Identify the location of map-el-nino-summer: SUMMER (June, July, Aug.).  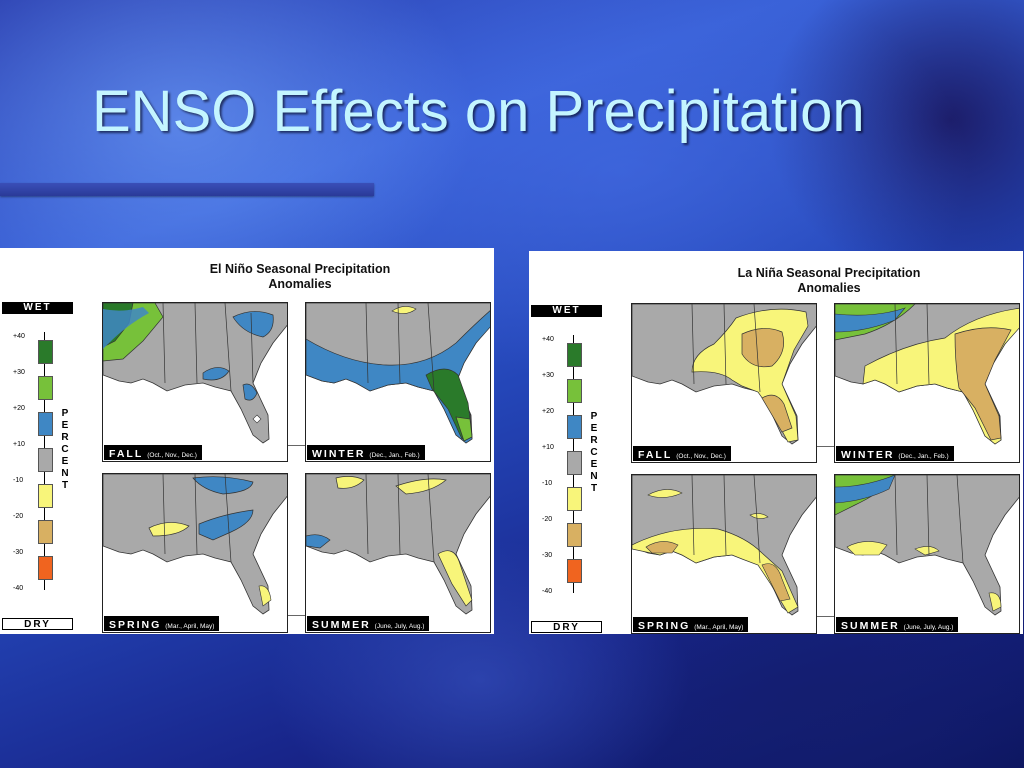
(398, 553).